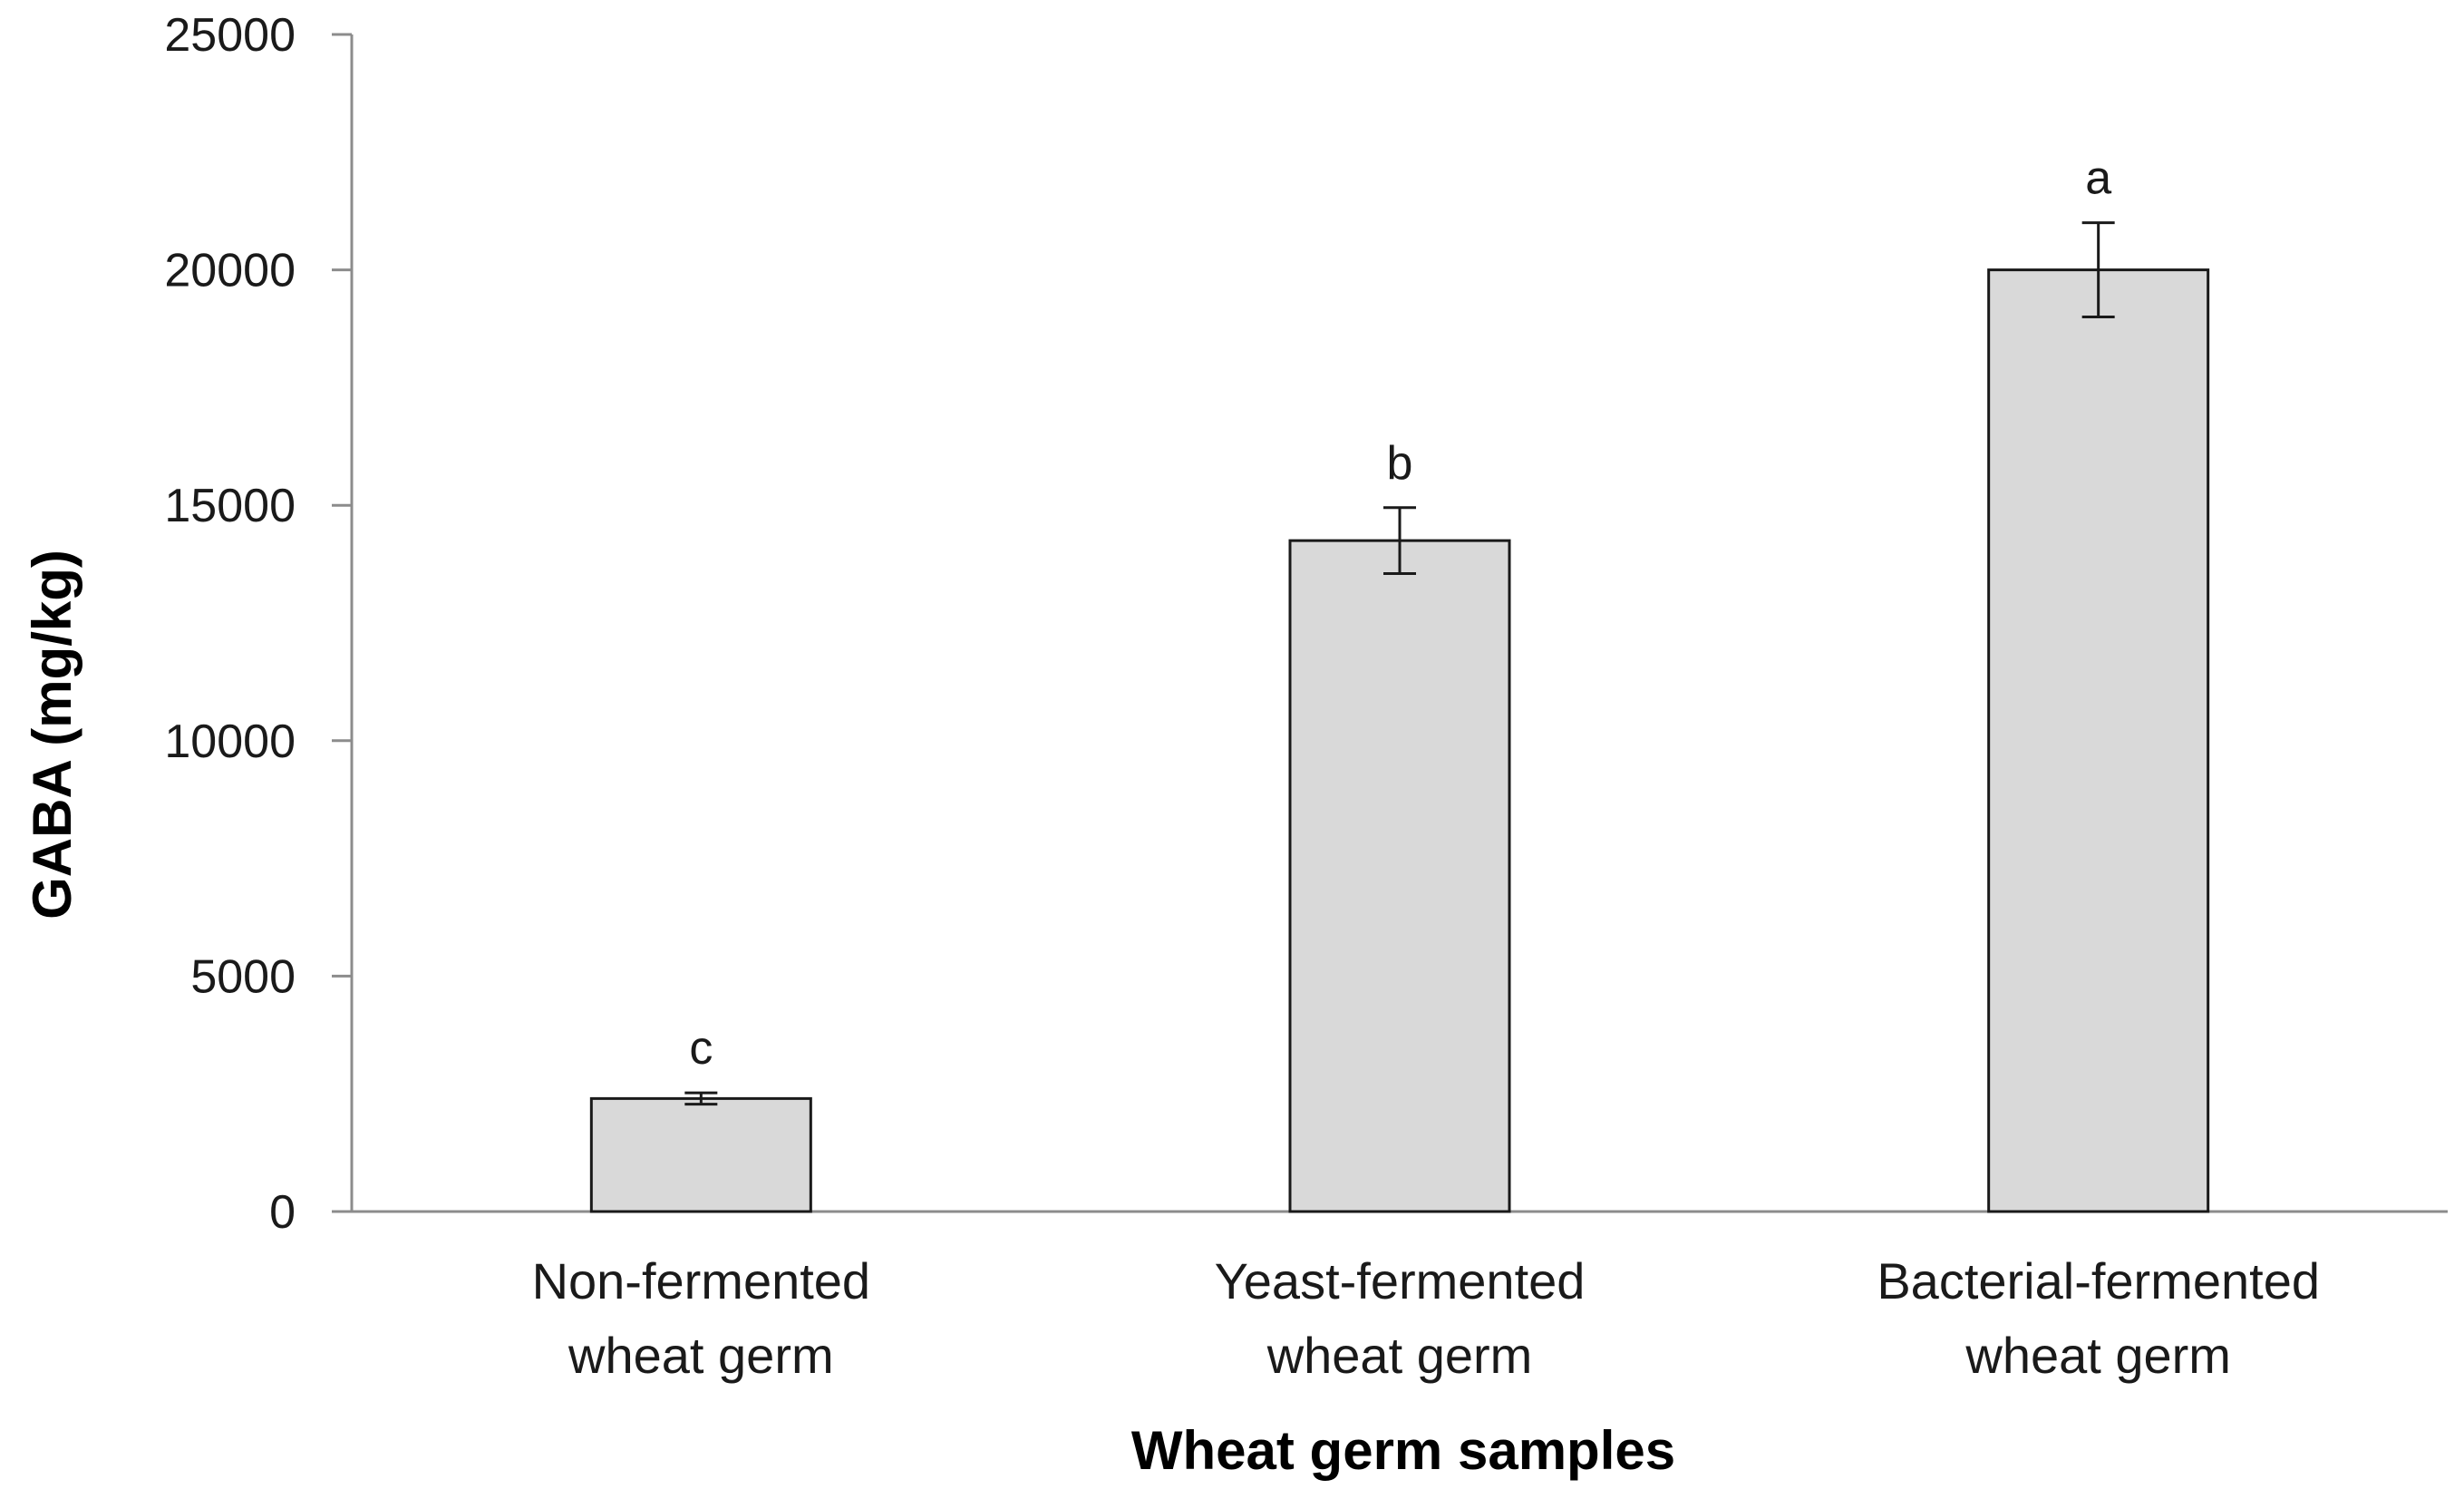  I want to click on significance-label: c, so click(701, 1048).